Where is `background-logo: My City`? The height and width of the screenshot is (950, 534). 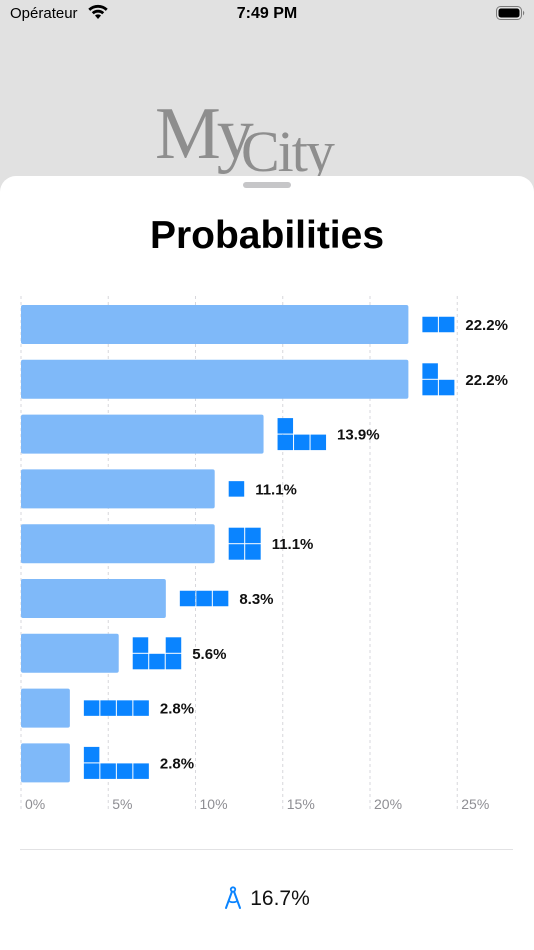
background-logo: My City is located at coordinates (275, 138).